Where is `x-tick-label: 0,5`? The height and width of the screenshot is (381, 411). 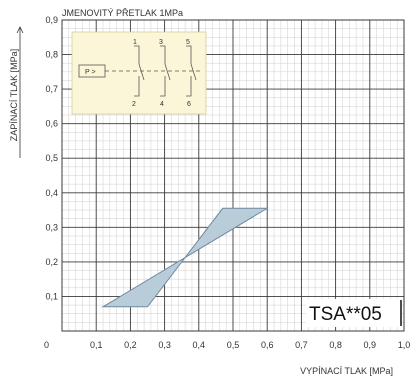
x-tick-label: 0,5 is located at coordinates (233, 345).